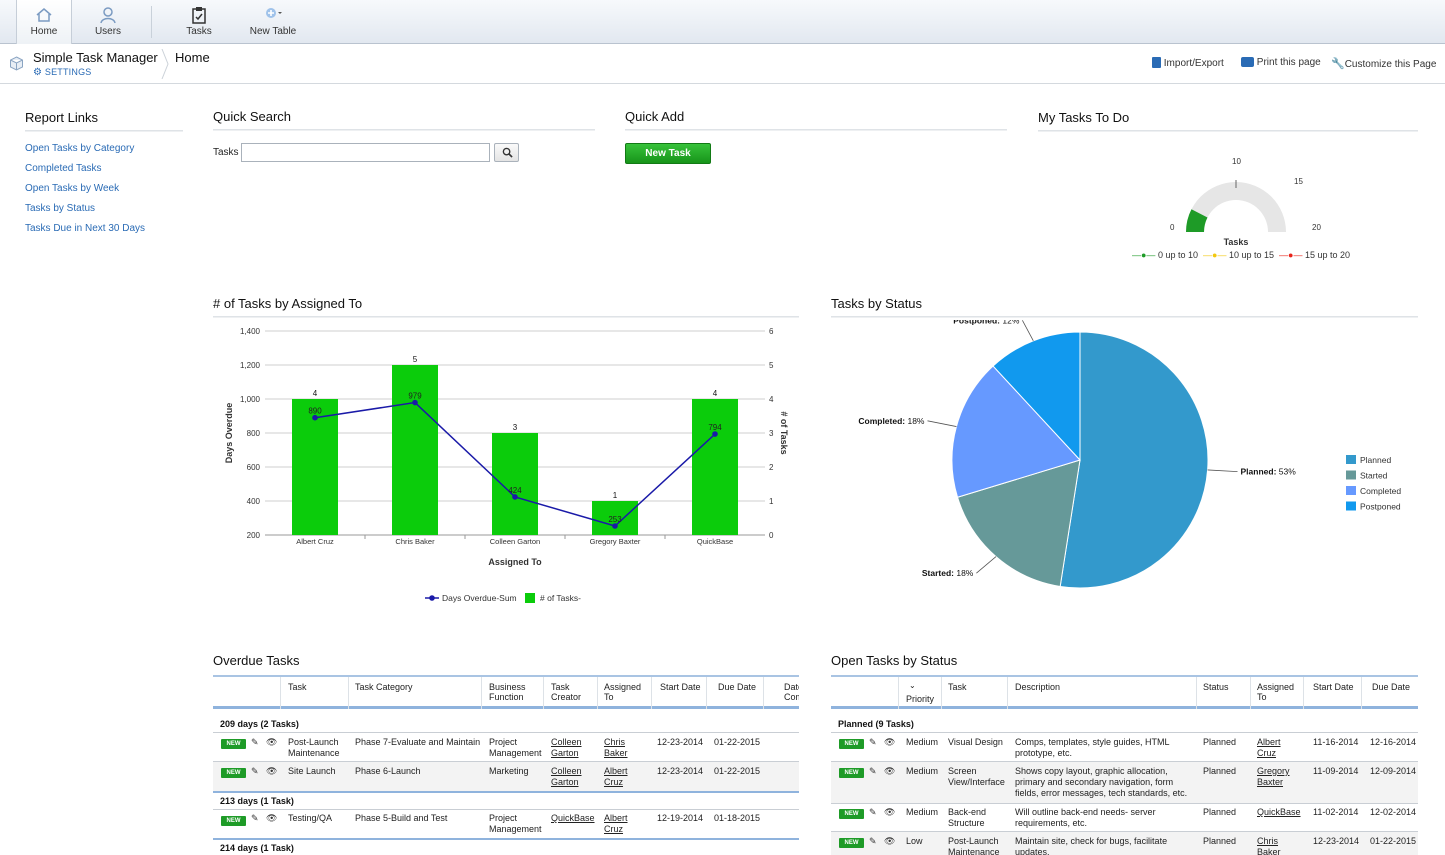  What do you see at coordinates (1273, 776) in the screenshot?
I see `cell-assigned: Gregory Baxter` at bounding box center [1273, 776].